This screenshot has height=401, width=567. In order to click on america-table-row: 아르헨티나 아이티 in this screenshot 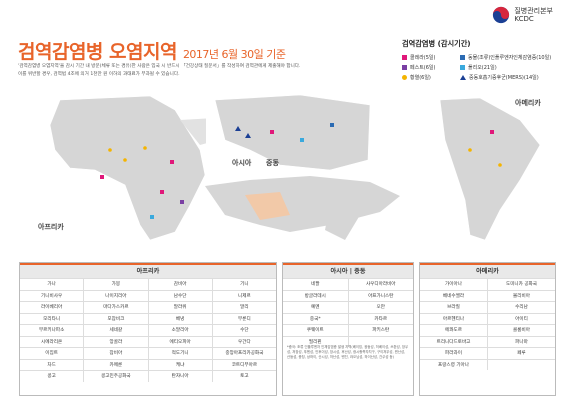, I will do `click(487, 318)`.